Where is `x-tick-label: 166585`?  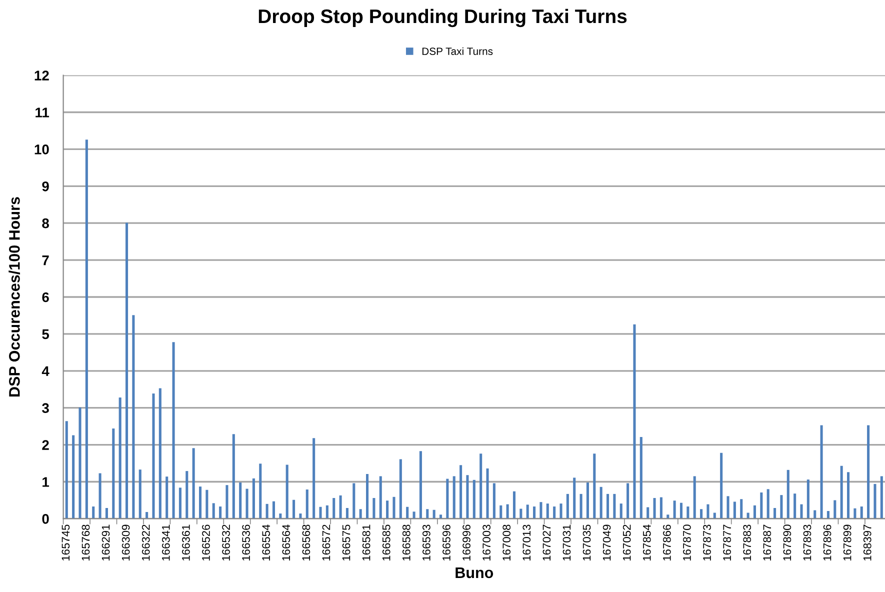
x-tick-label: 166585 is located at coordinates (386, 542).